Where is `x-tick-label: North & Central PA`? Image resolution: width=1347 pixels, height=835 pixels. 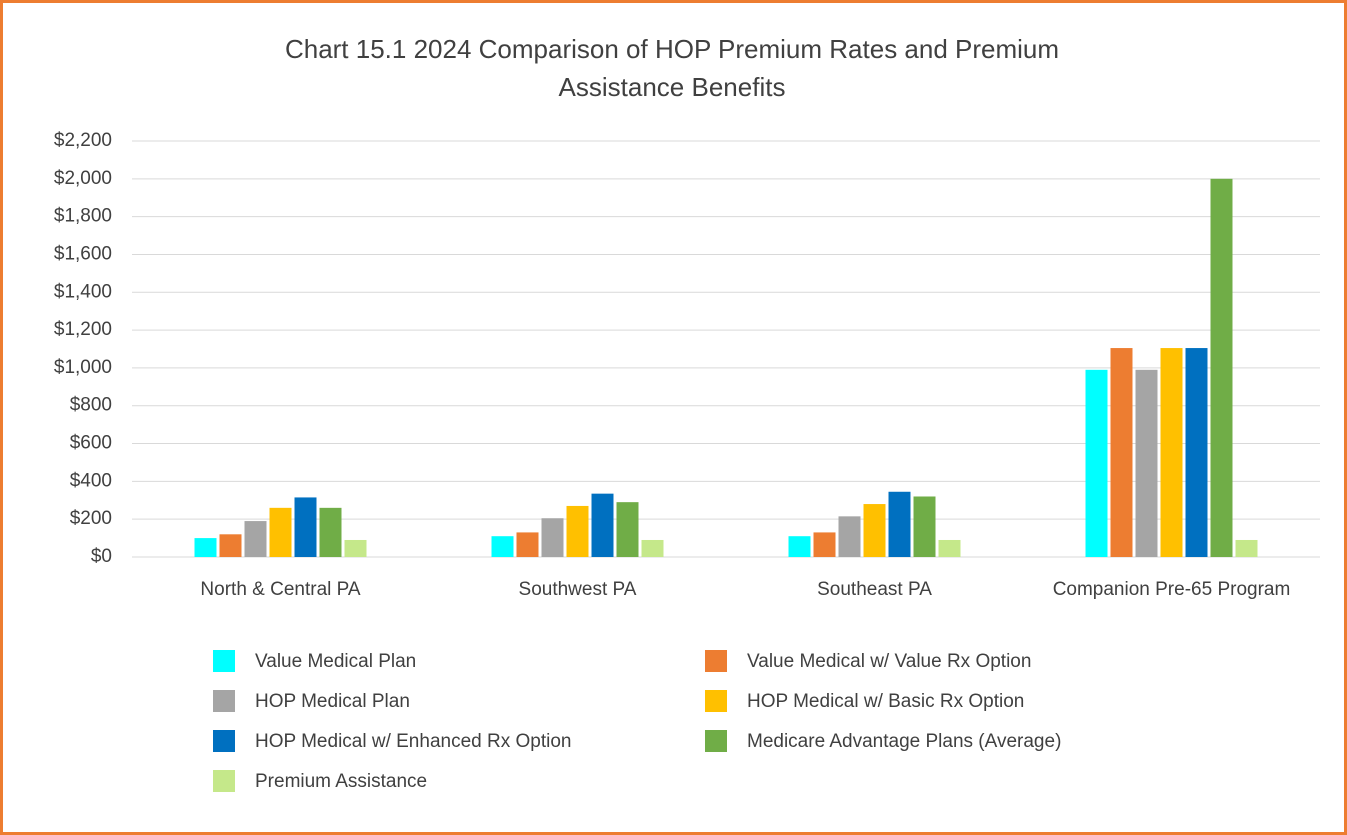
x-tick-label: North & Central PA is located at coordinates (280, 589).